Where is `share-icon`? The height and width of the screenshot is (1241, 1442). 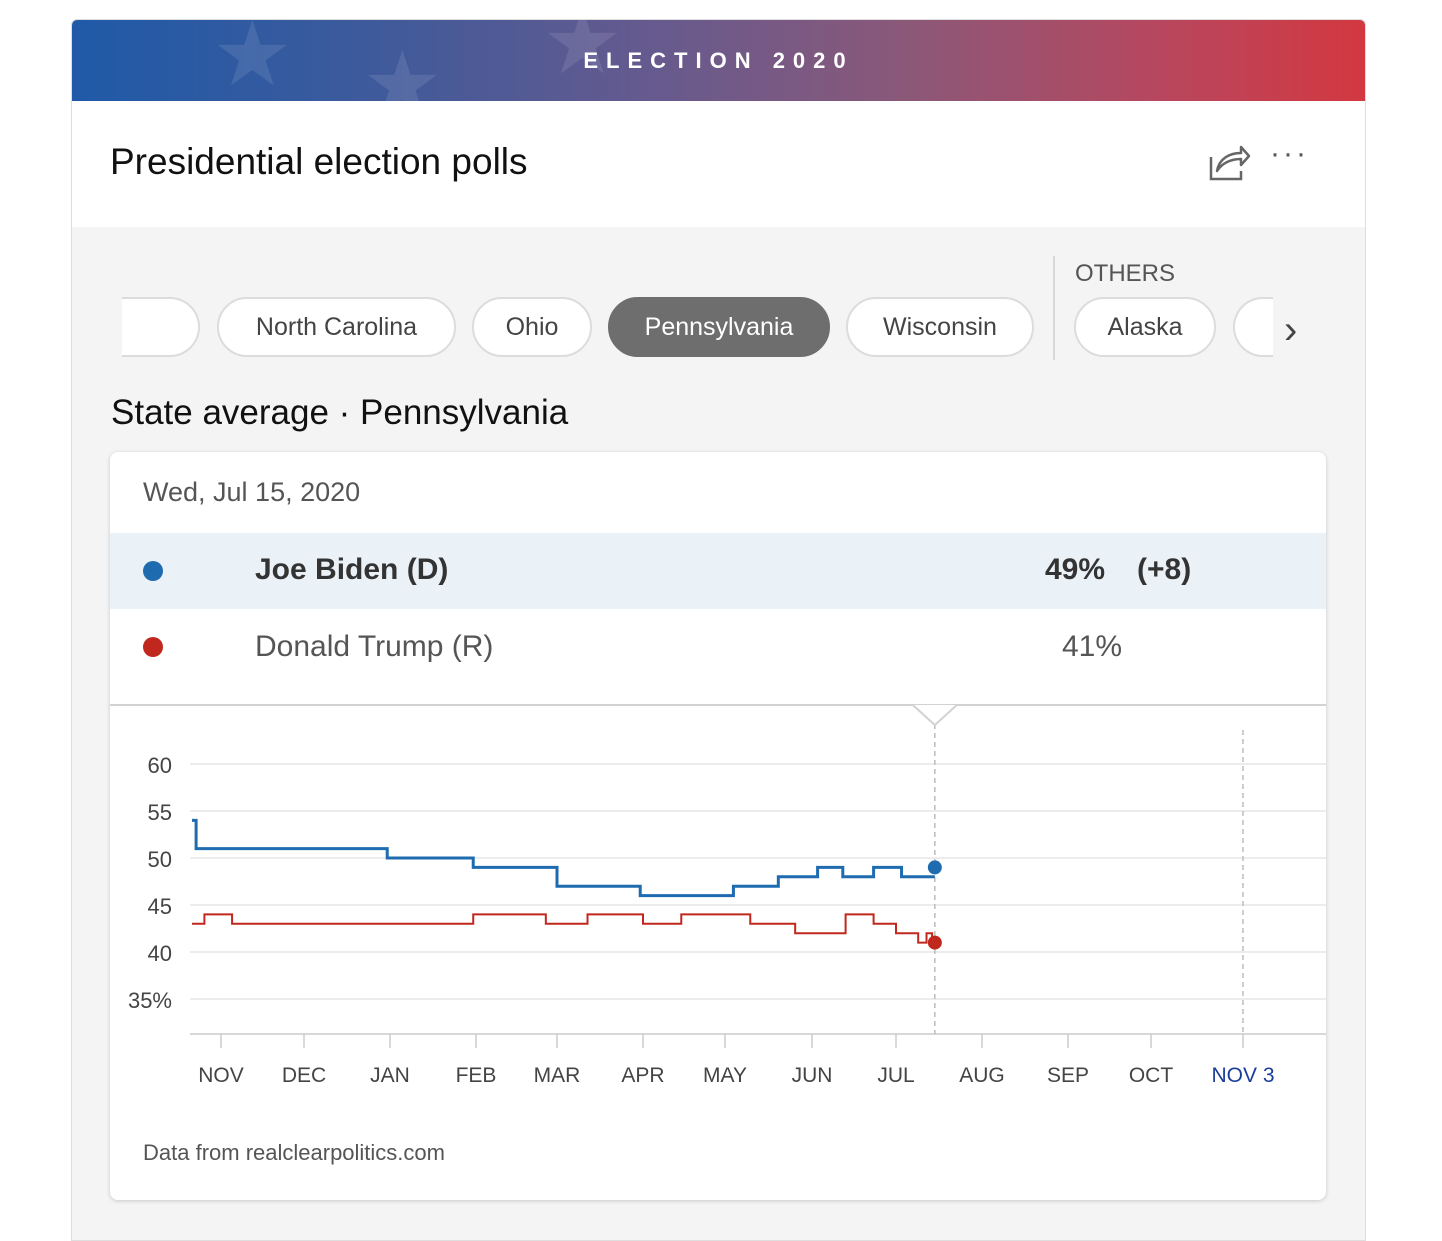
share-icon is located at coordinates (1229, 161).